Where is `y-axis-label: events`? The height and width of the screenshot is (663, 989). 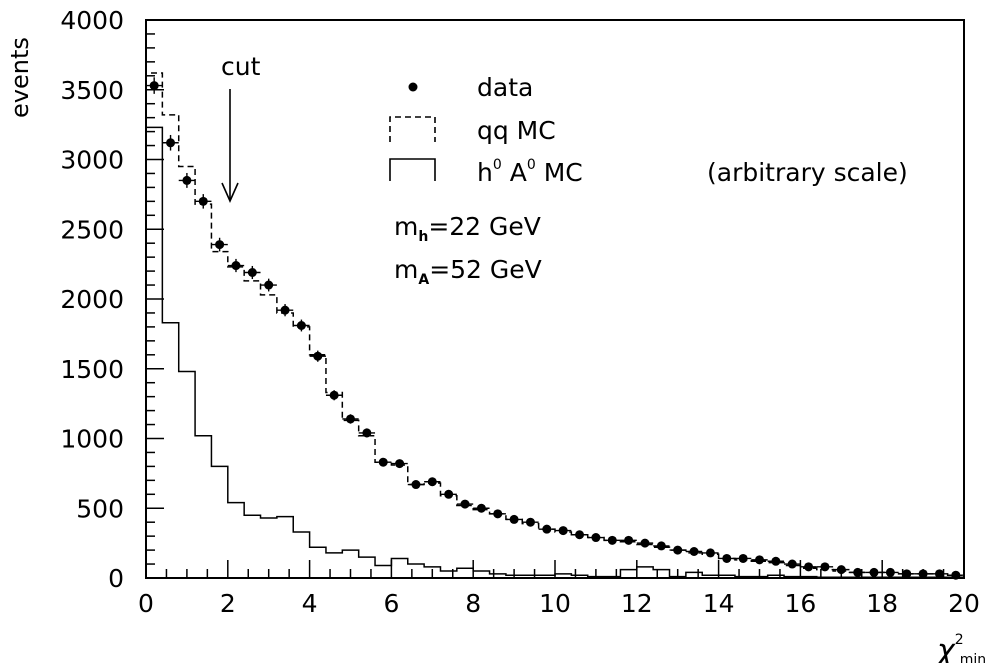
y-axis-label: events is located at coordinates (20, 77).